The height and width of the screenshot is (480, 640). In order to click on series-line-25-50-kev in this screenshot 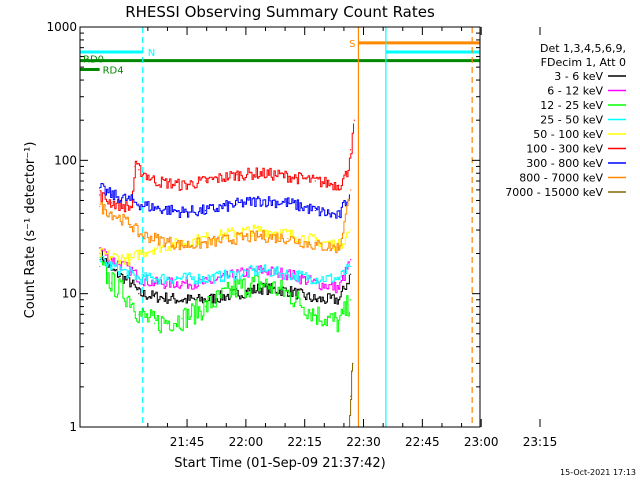, I will do `click(224, 270)`.